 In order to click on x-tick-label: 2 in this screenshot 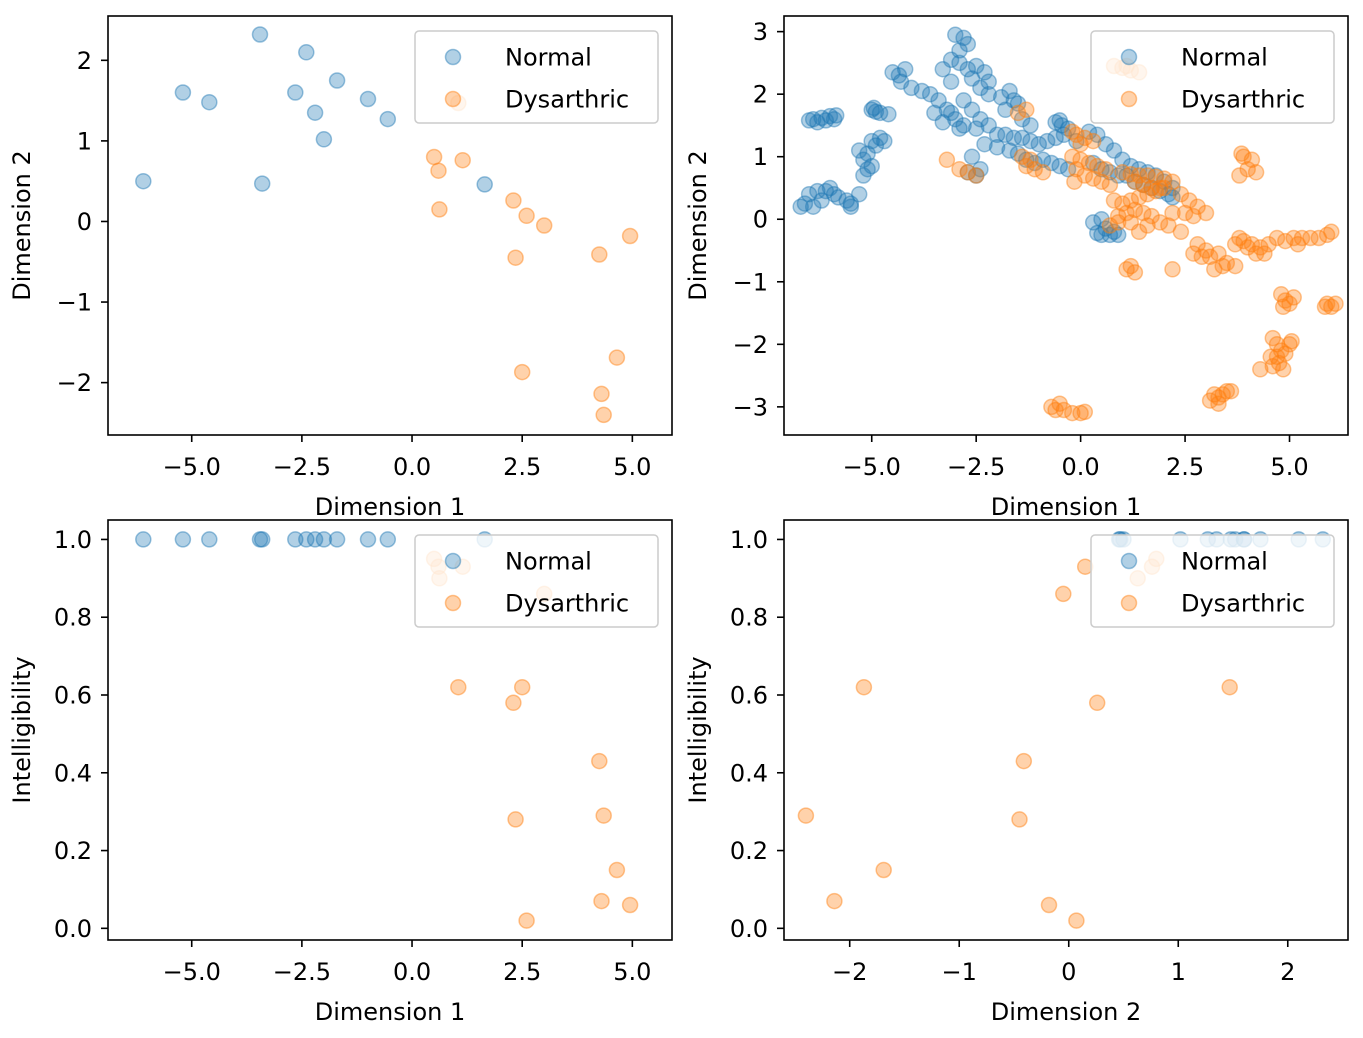, I will do `click(1287, 972)`.